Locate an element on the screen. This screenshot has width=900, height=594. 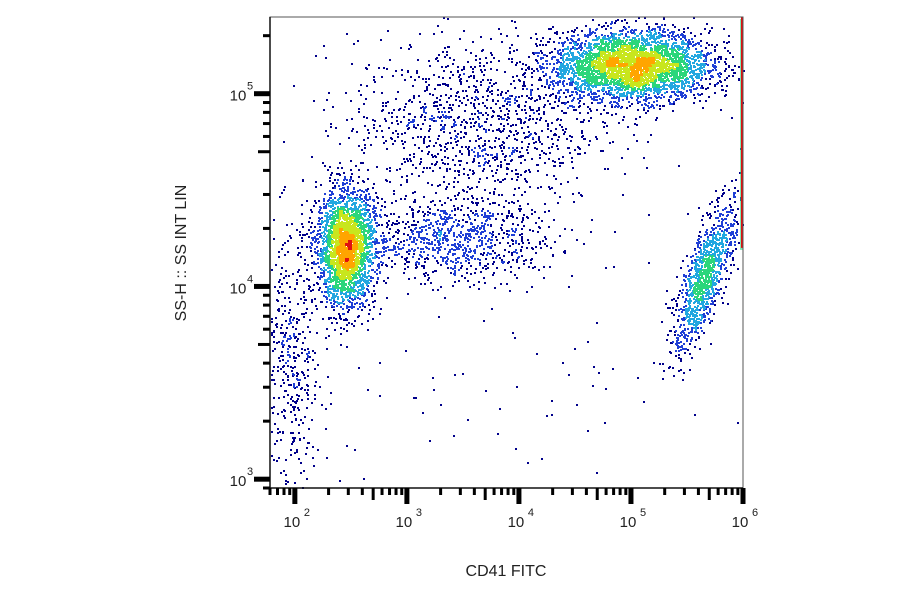
edge-accumulation is located at coordinates (741, 133).